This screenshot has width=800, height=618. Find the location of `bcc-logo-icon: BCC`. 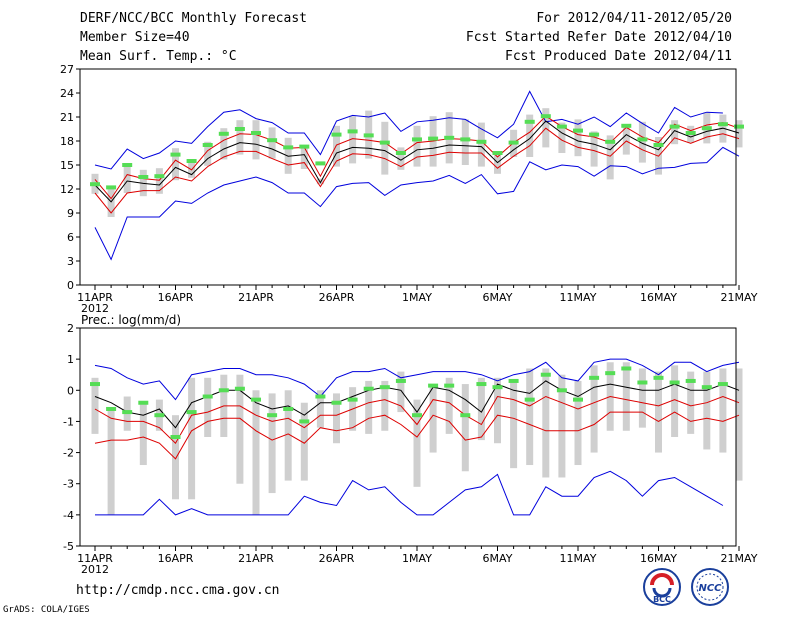

bcc-logo-icon: BCC is located at coordinates (662, 587).